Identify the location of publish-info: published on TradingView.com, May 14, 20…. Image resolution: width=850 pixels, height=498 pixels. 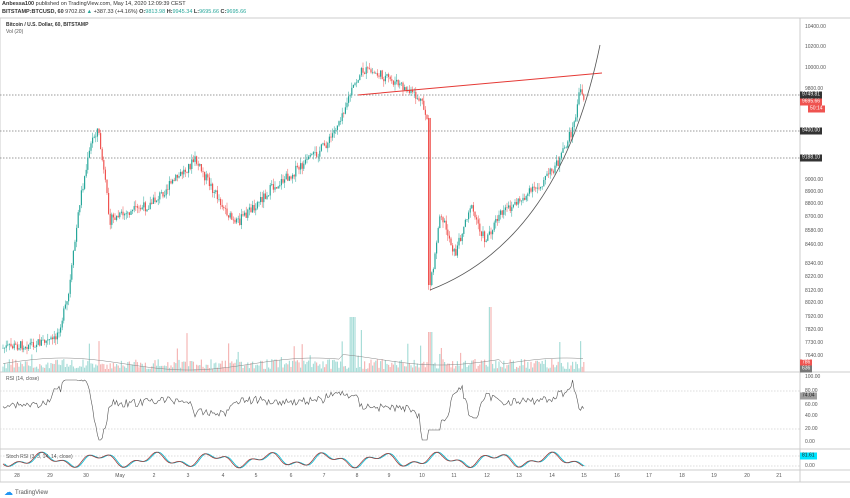
(110, 4).